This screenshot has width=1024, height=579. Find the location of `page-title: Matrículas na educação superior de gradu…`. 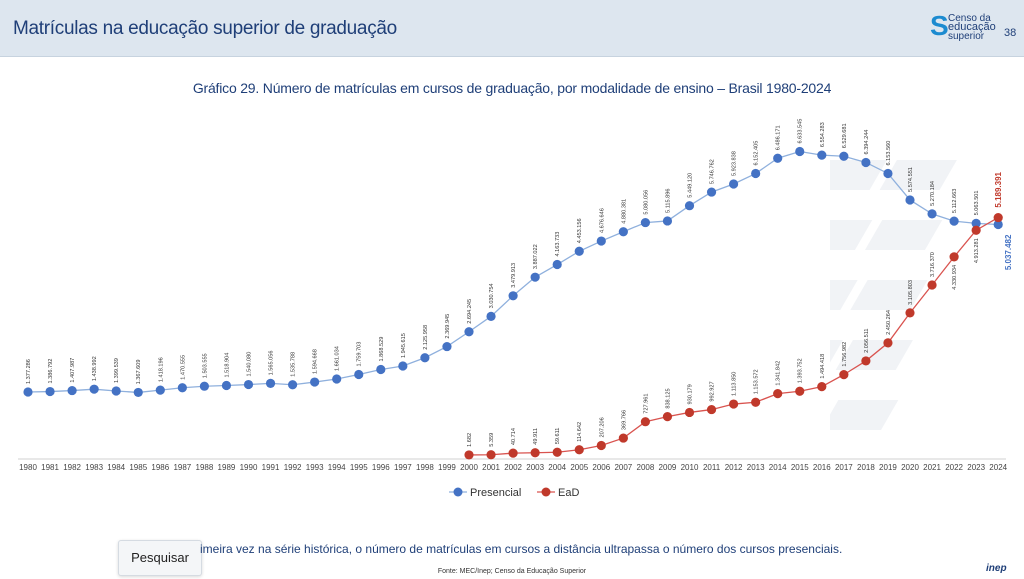

page-title: Matrículas na educação superior de gradu… is located at coordinates (205, 28).